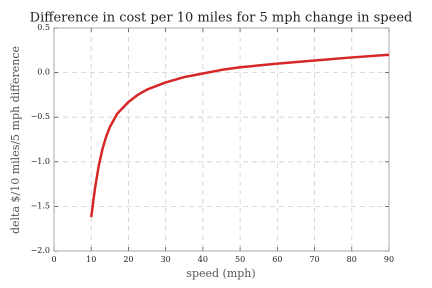 This screenshot has width=432, height=288. What do you see at coordinates (240, 259) in the screenshot?
I see `x-tick-label: 50` at bounding box center [240, 259].